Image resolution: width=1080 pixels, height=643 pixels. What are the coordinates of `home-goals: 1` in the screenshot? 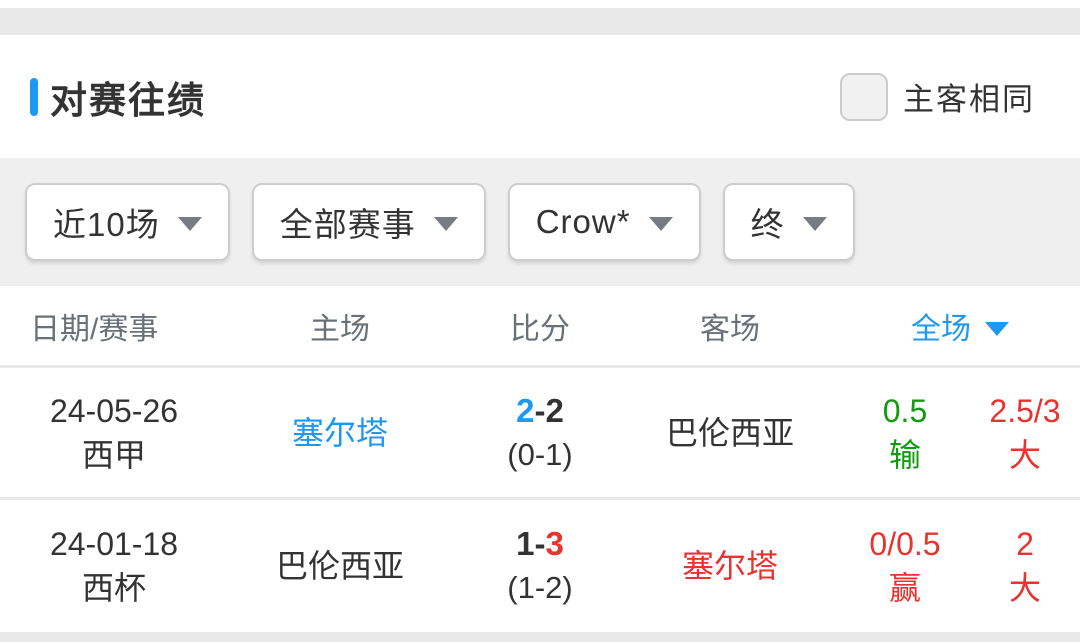 It's located at (525, 543).